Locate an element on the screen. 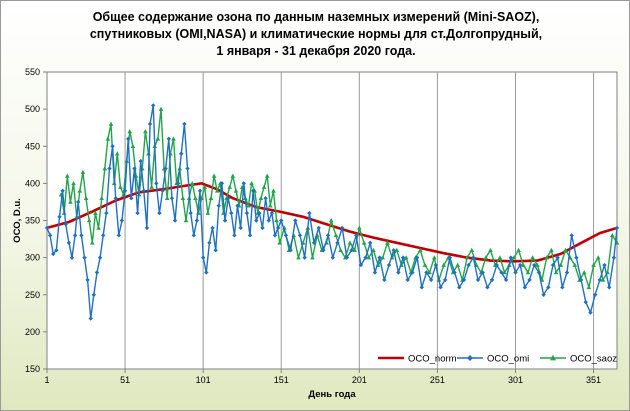 Image resolution: width=630 pixels, height=411 pixels. y-tick-label: 350 is located at coordinates (32, 221).